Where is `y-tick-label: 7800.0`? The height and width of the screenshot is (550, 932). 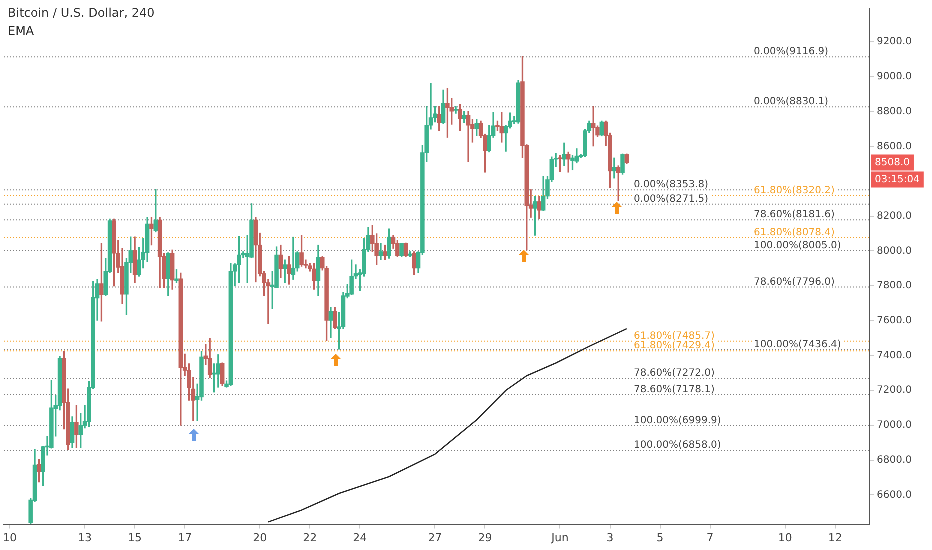 y-tick-label: 7800.0 is located at coordinates (894, 286).